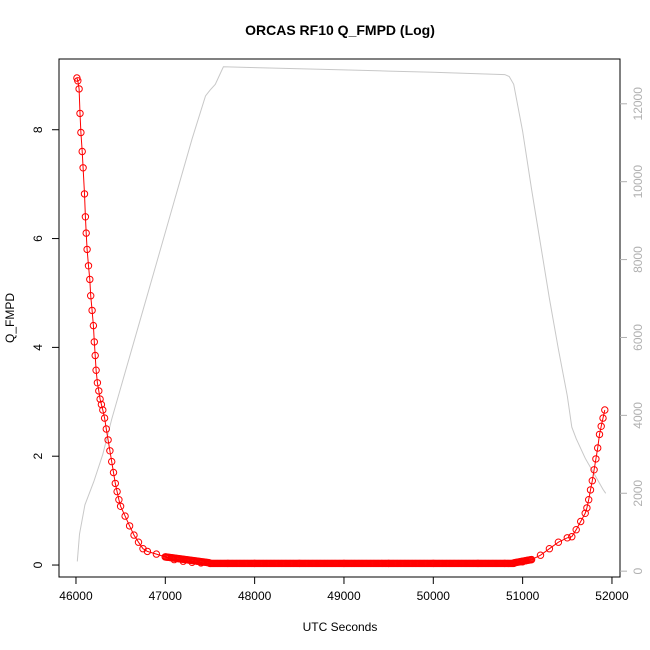 This screenshot has height=650, width=650. Describe the element at coordinates (38, 456) in the screenshot. I see `y-tick-label: 2` at that location.